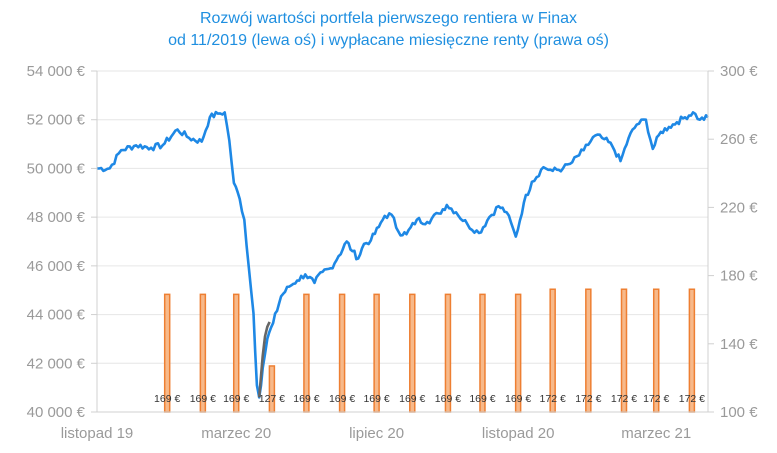  What do you see at coordinates (97, 433) in the screenshot?
I see `x-tick-label: listopad 19` at bounding box center [97, 433].